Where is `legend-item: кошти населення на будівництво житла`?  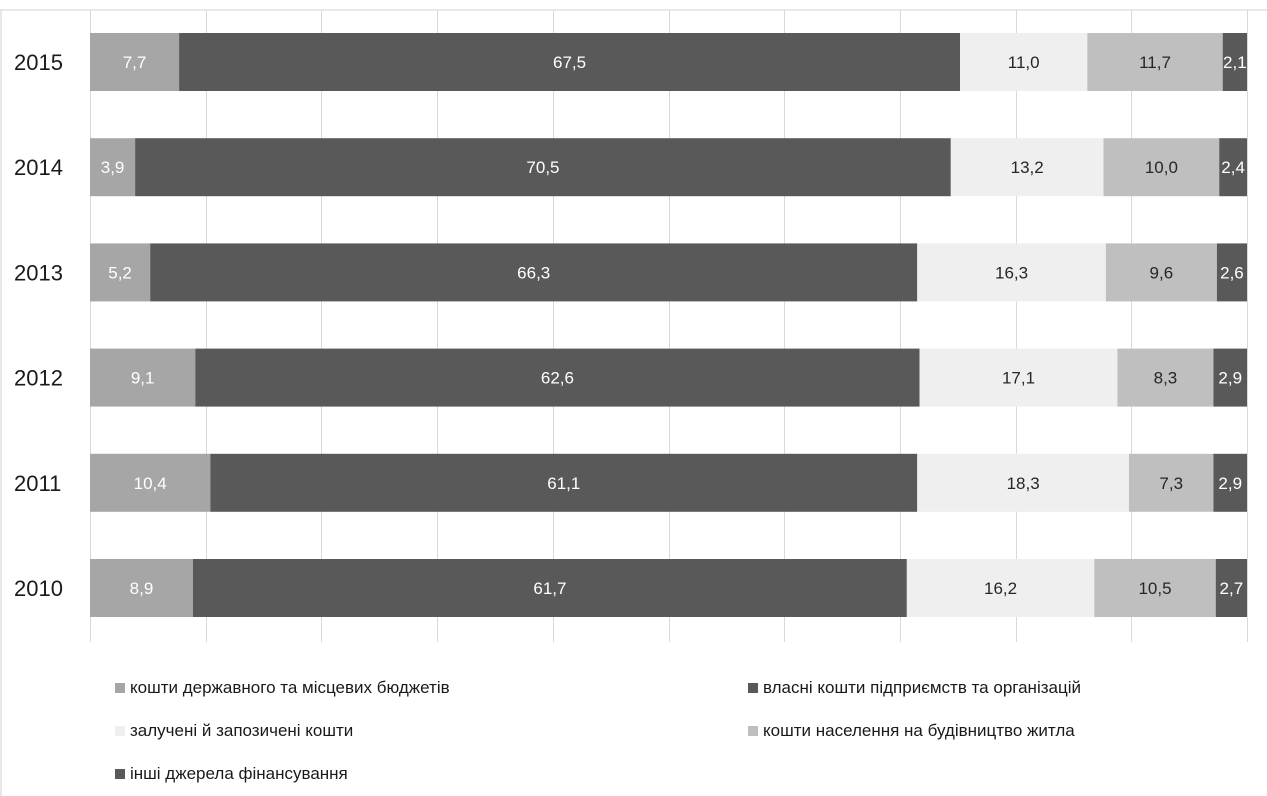 legend-item: кошти населення на будівництво житла is located at coordinates (998, 731).